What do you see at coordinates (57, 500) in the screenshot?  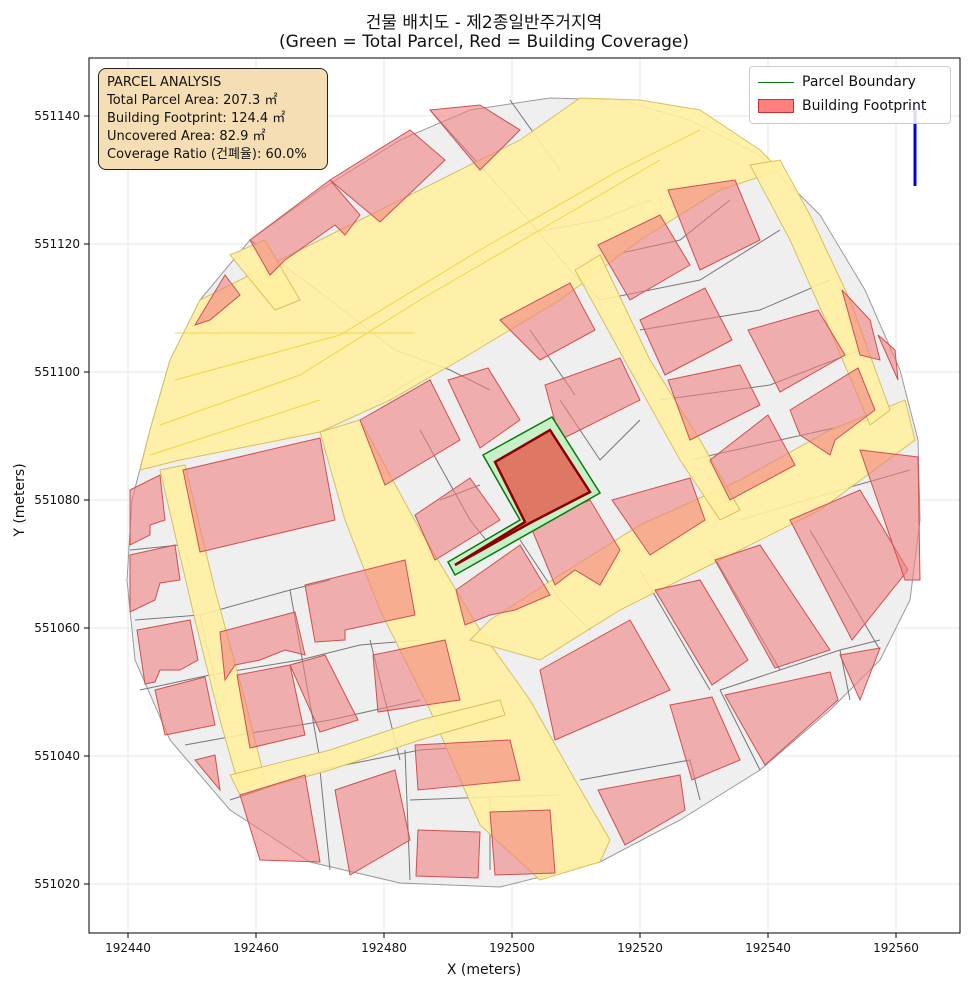 I see `y-tick-label: 551080` at bounding box center [57, 500].